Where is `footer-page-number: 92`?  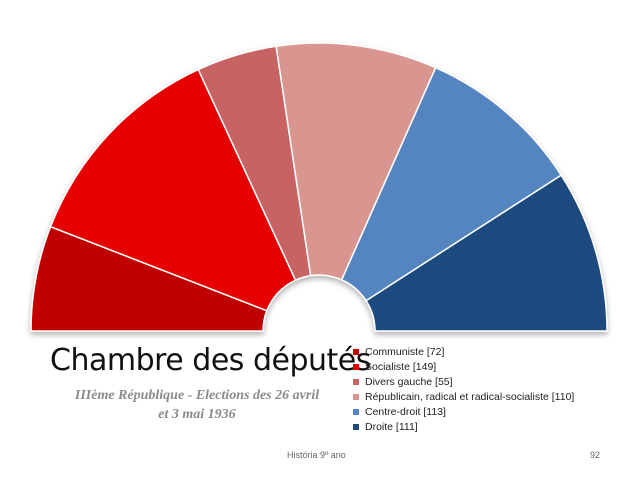 footer-page-number: 92 is located at coordinates (595, 455).